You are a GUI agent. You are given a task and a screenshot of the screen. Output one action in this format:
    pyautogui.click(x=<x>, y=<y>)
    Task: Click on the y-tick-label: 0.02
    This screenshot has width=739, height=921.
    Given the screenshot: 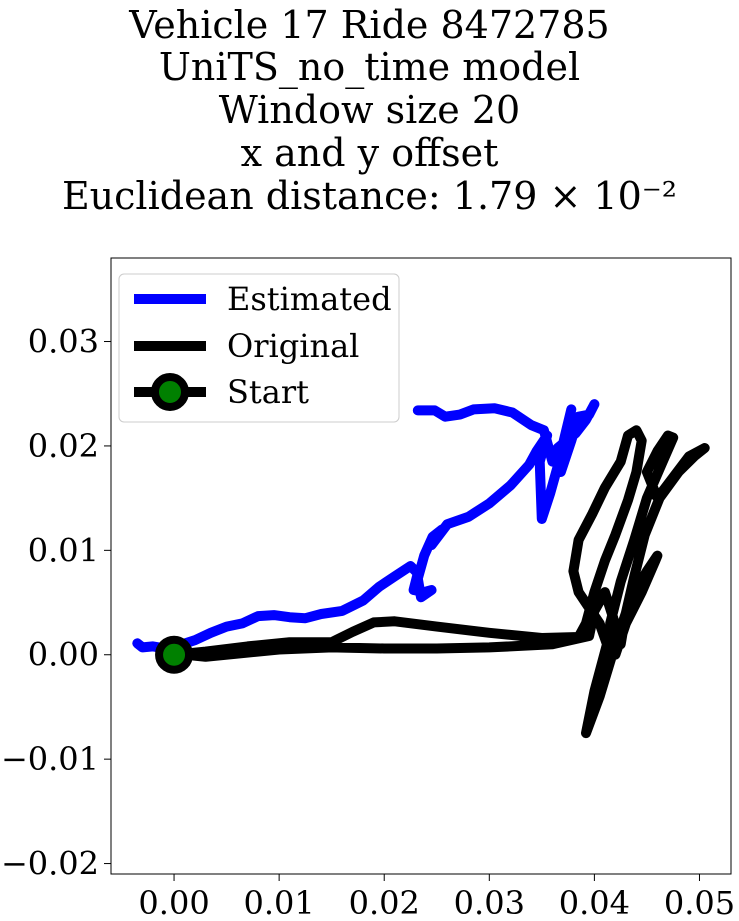 What is the action you would take?
    pyautogui.click(x=63, y=446)
    